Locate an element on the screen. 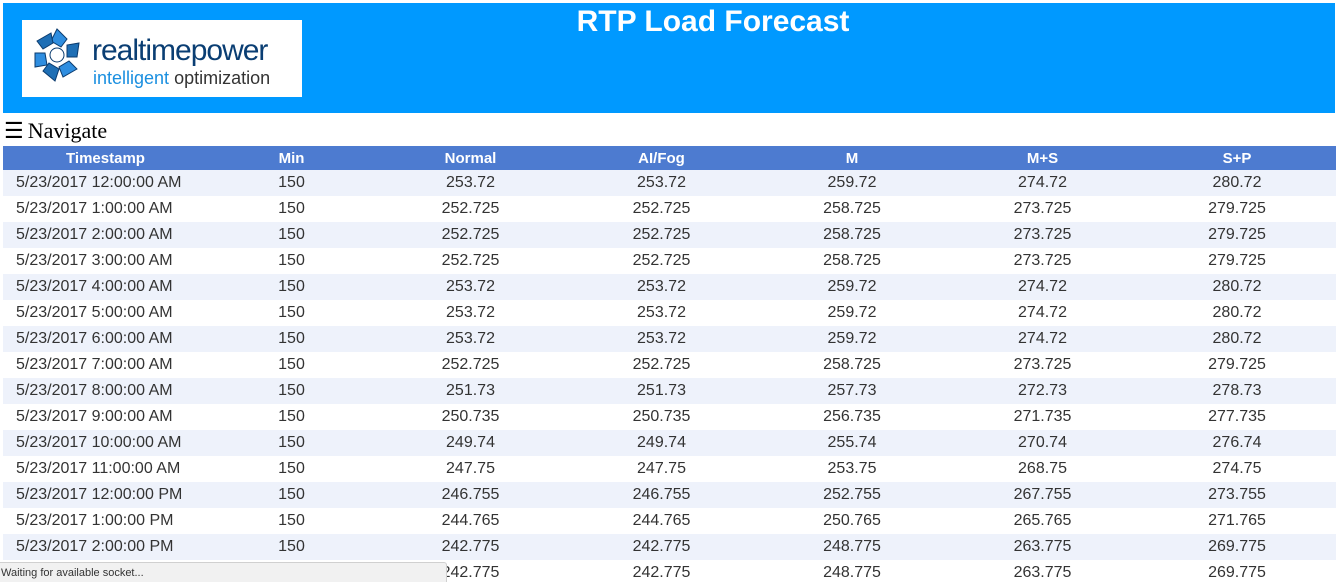 This screenshot has height=582, width=1340. timestamp-cell: 5/23/2017 7:00:00 AM is located at coordinates (105, 365).